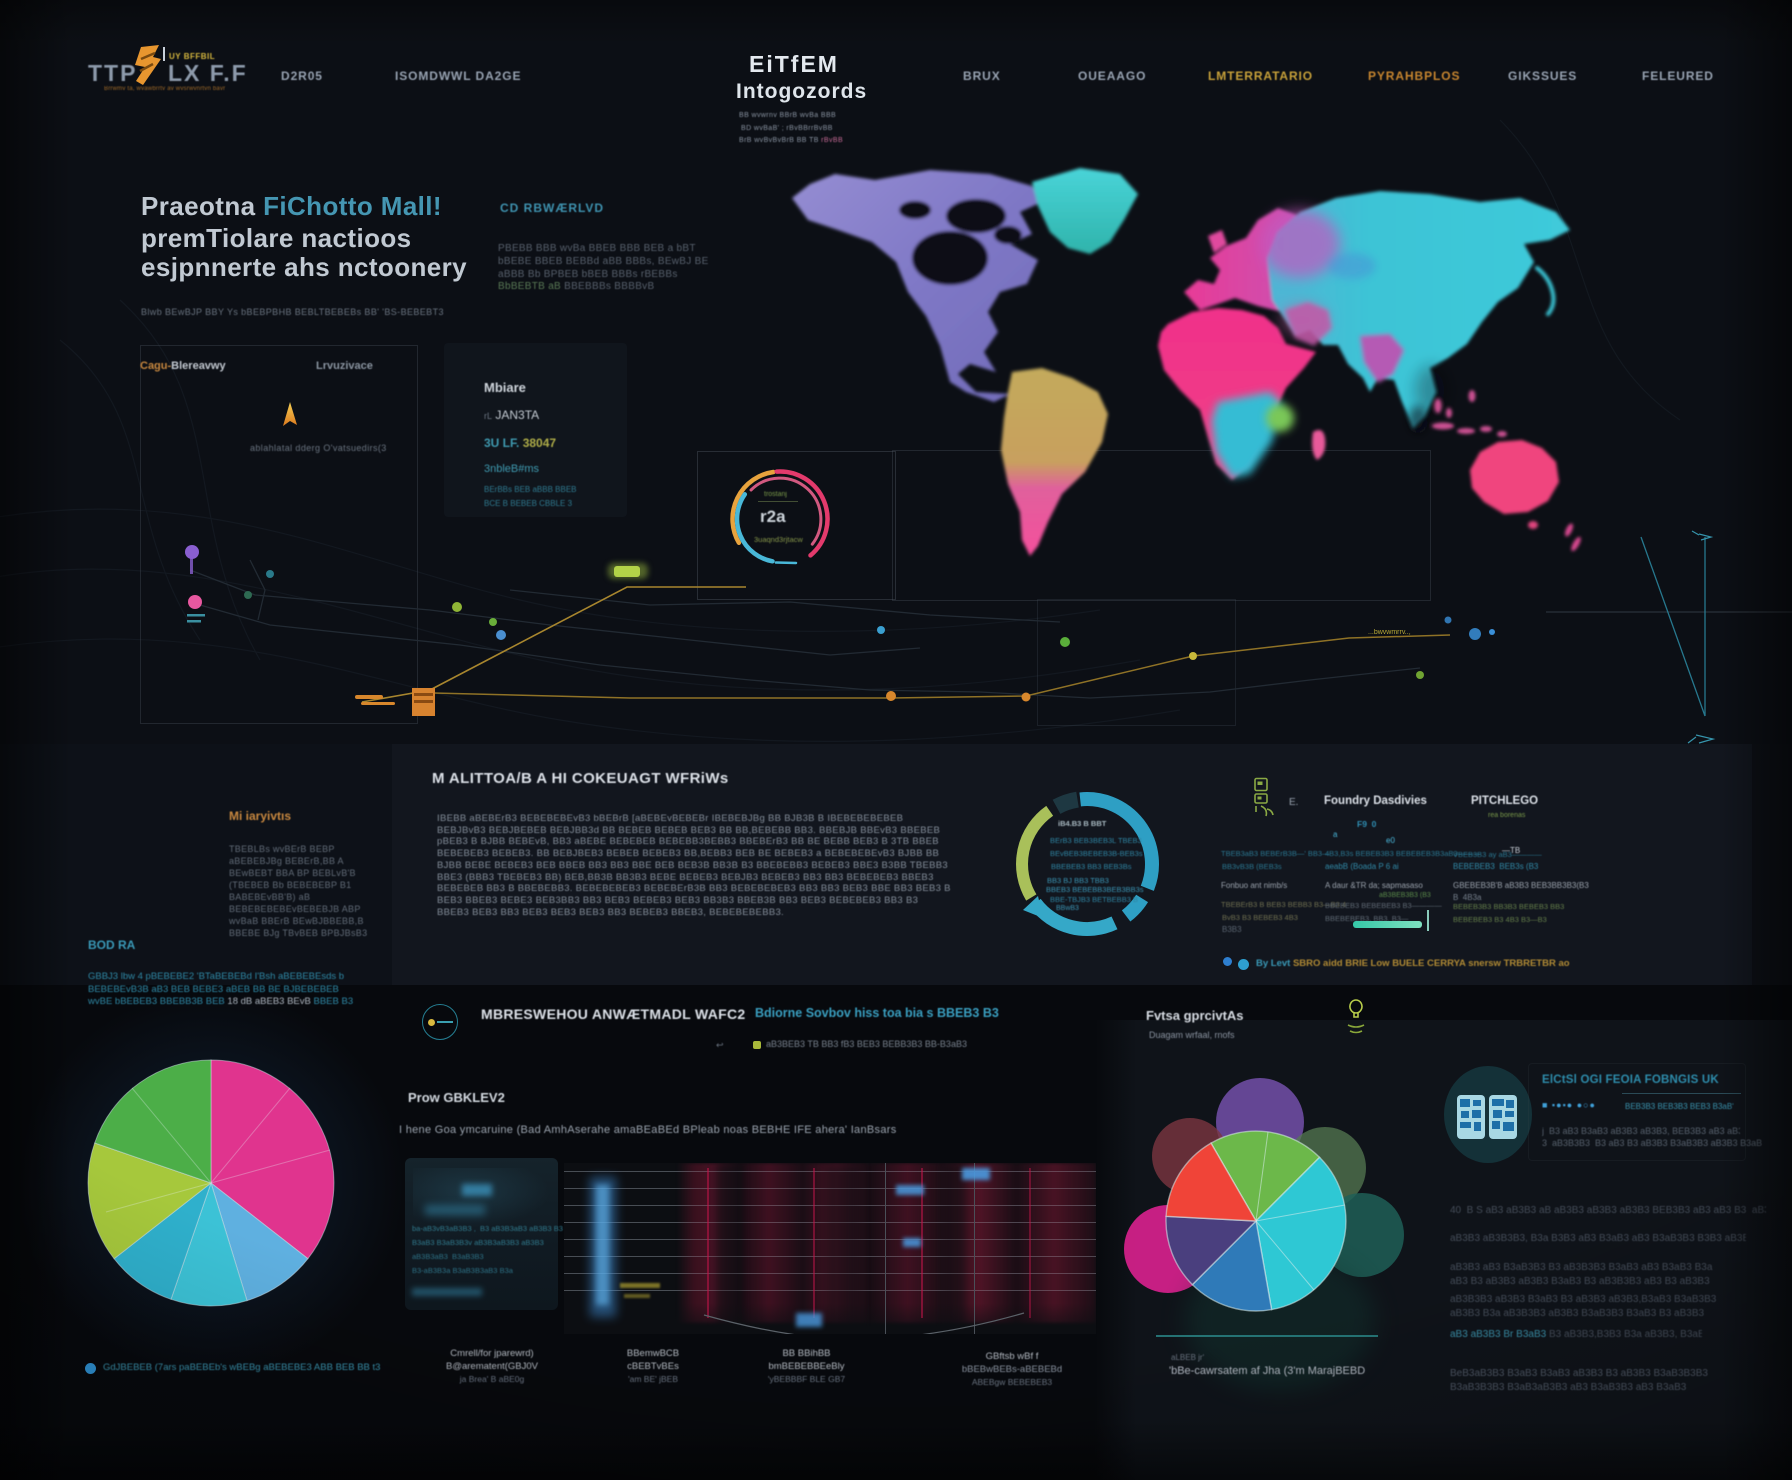  What do you see at coordinates (1389, 632) in the screenshot?
I see `svg-text: ...bwvwmrrv..,` at bounding box center [1389, 632].